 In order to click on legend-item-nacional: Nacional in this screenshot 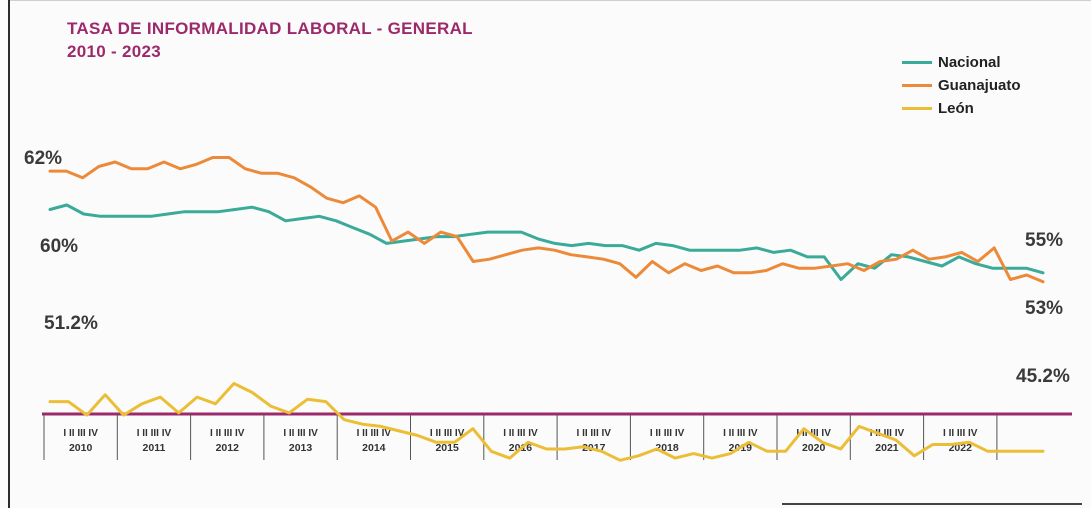, I will do `click(961, 62)`.